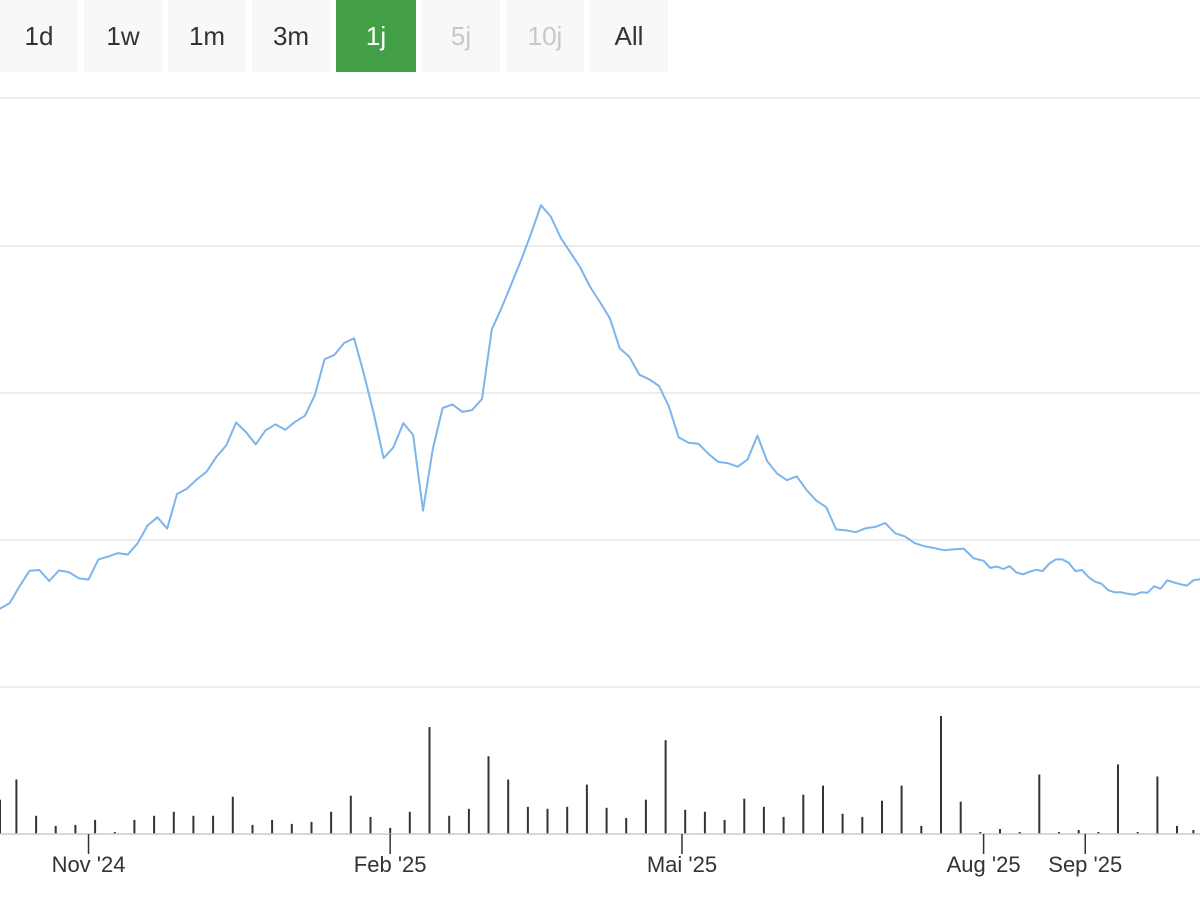 Image resolution: width=1200 pixels, height=900 pixels. Describe the element at coordinates (682, 864) in the screenshot. I see `x-tick-label: Mai '25` at that location.